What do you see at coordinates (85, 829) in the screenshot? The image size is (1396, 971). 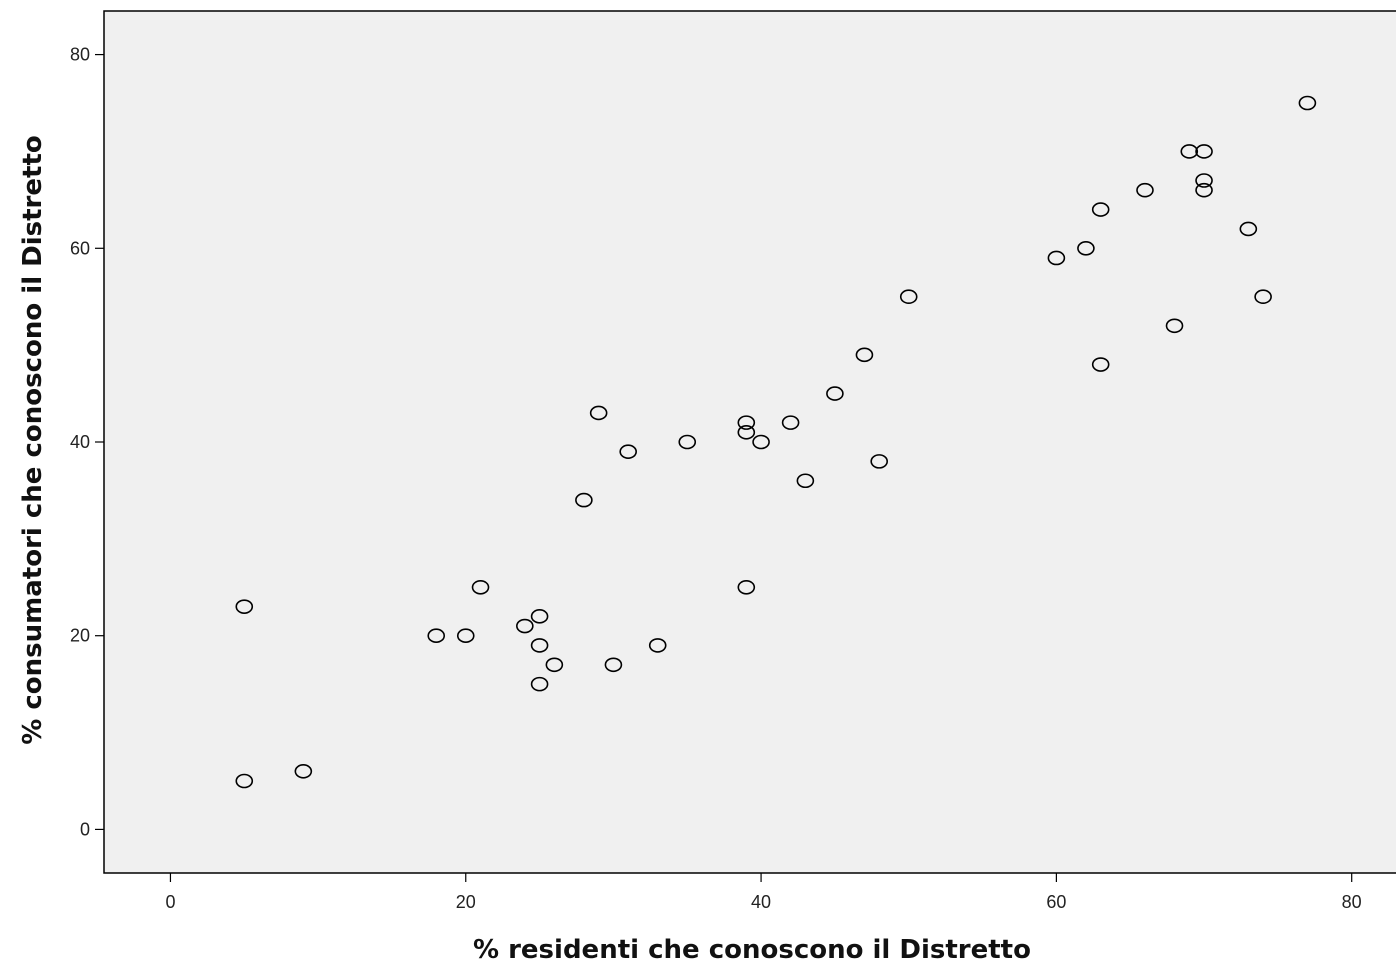 I see `y-tick-label: 0` at bounding box center [85, 829].